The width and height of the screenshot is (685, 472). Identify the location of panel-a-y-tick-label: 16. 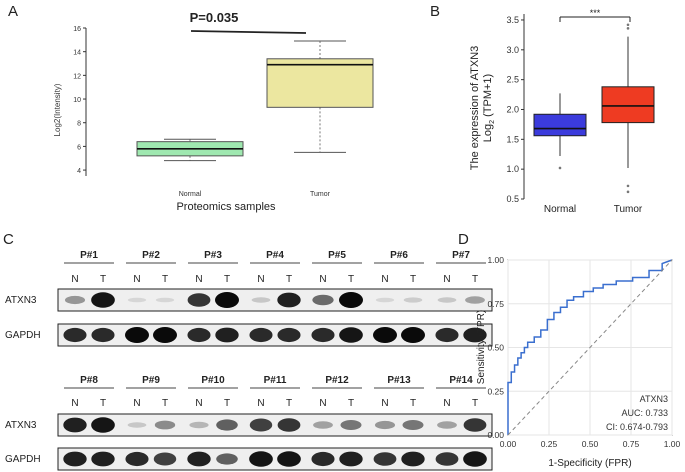
(77, 29).